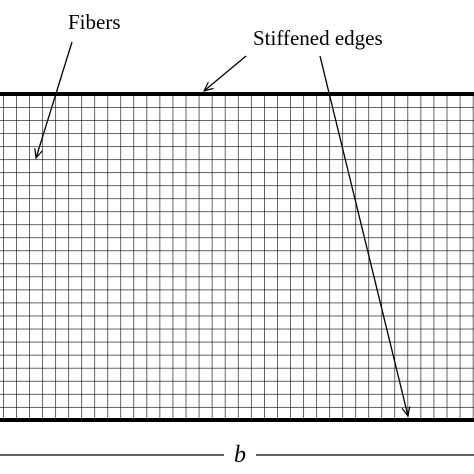  Describe the element at coordinates (363, 235) in the screenshot. I see `edge-arrow-bottom` at that location.